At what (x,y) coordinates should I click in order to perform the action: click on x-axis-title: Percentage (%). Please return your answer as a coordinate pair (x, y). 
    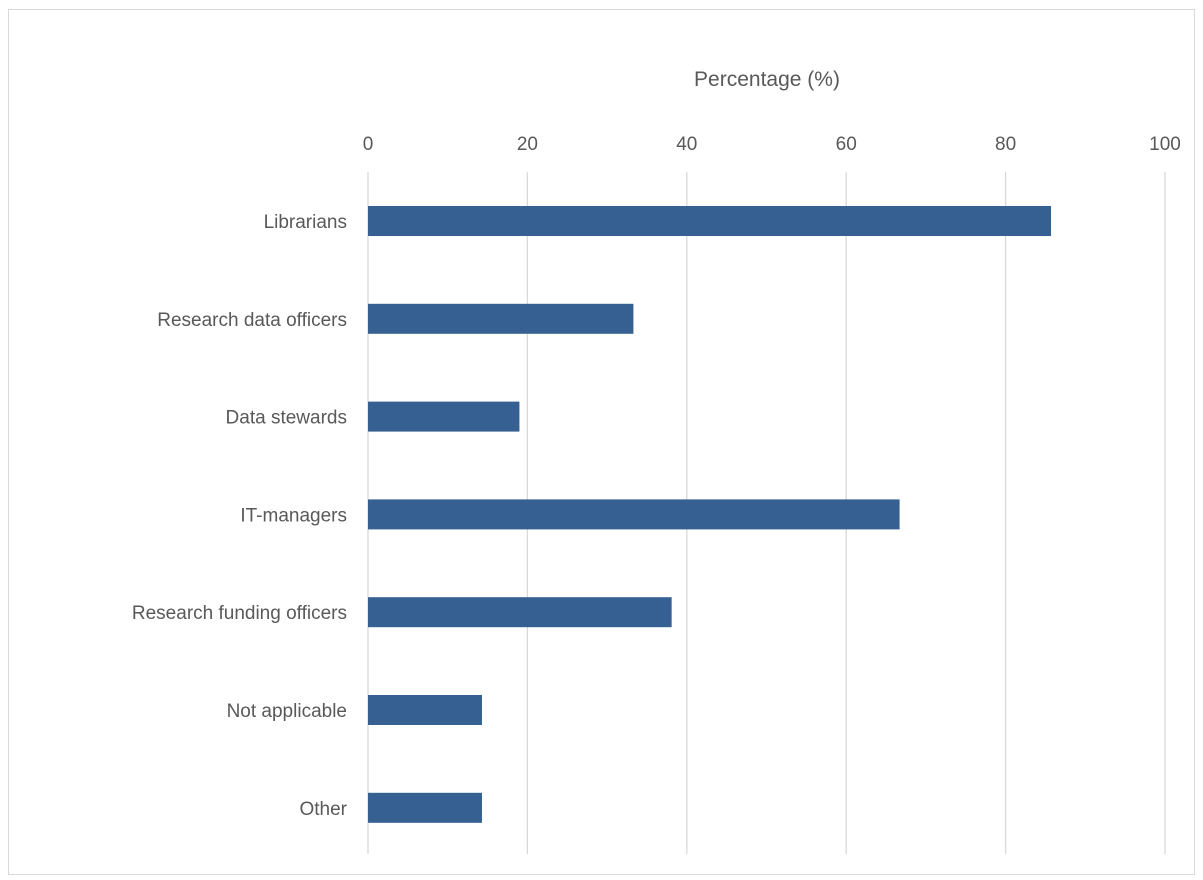
    Looking at the image, I should click on (767, 79).